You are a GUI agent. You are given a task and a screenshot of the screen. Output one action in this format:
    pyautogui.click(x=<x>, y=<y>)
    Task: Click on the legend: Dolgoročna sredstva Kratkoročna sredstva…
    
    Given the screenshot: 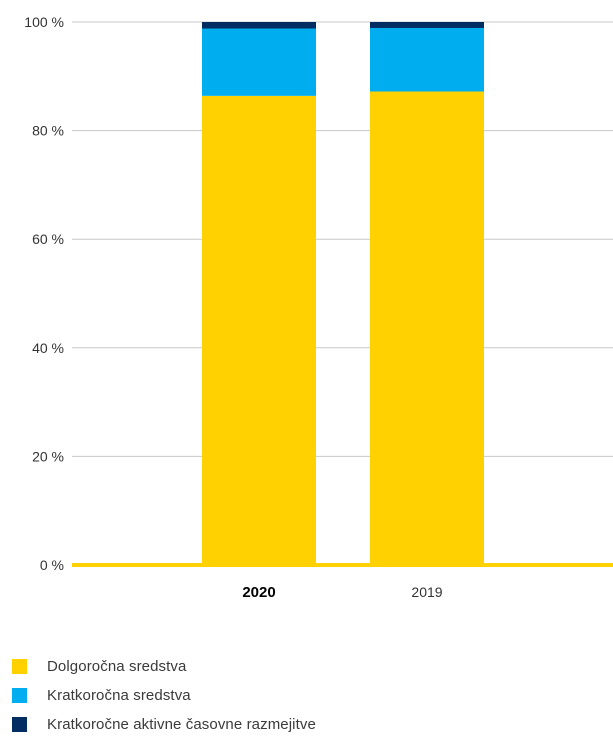 What is the action you would take?
    pyautogui.click(x=164, y=697)
    